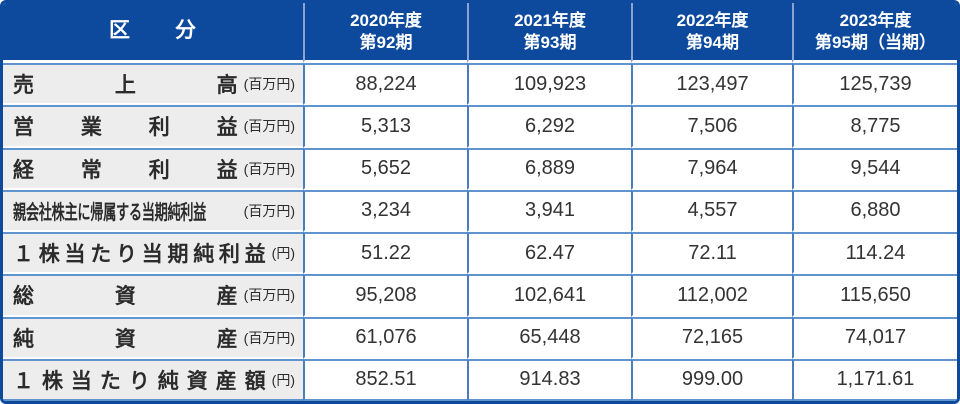  I want to click on row-label-cell: 営業利益 (百万円), so click(153, 126).